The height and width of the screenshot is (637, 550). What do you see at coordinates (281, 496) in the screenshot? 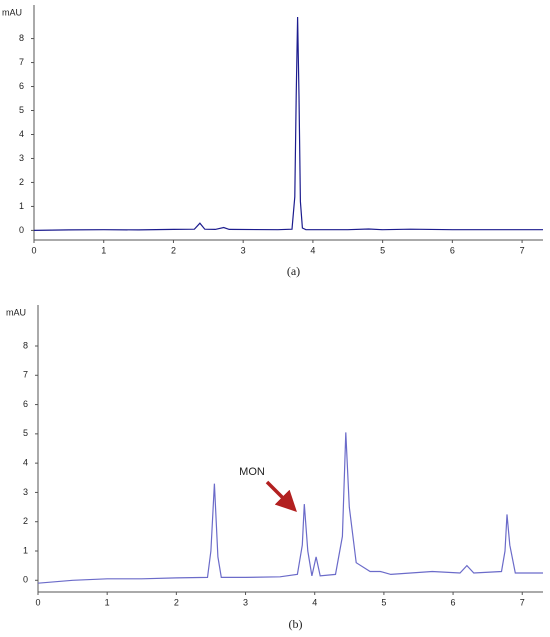
I see `annotation-arrow` at bounding box center [281, 496].